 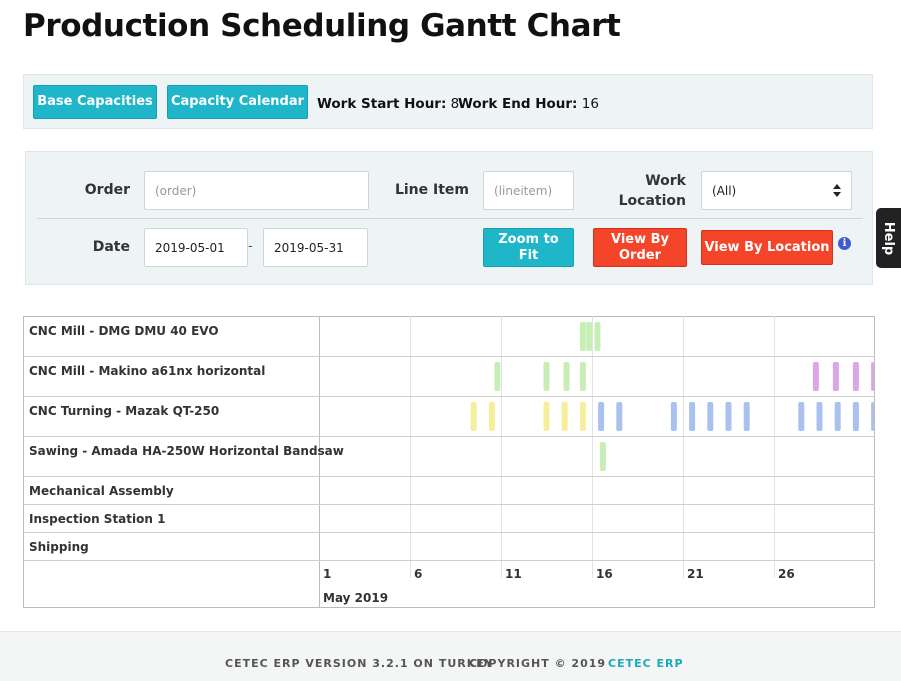 What do you see at coordinates (95, 102) in the screenshot?
I see `base-capacities-button: Base Capacities` at bounding box center [95, 102].